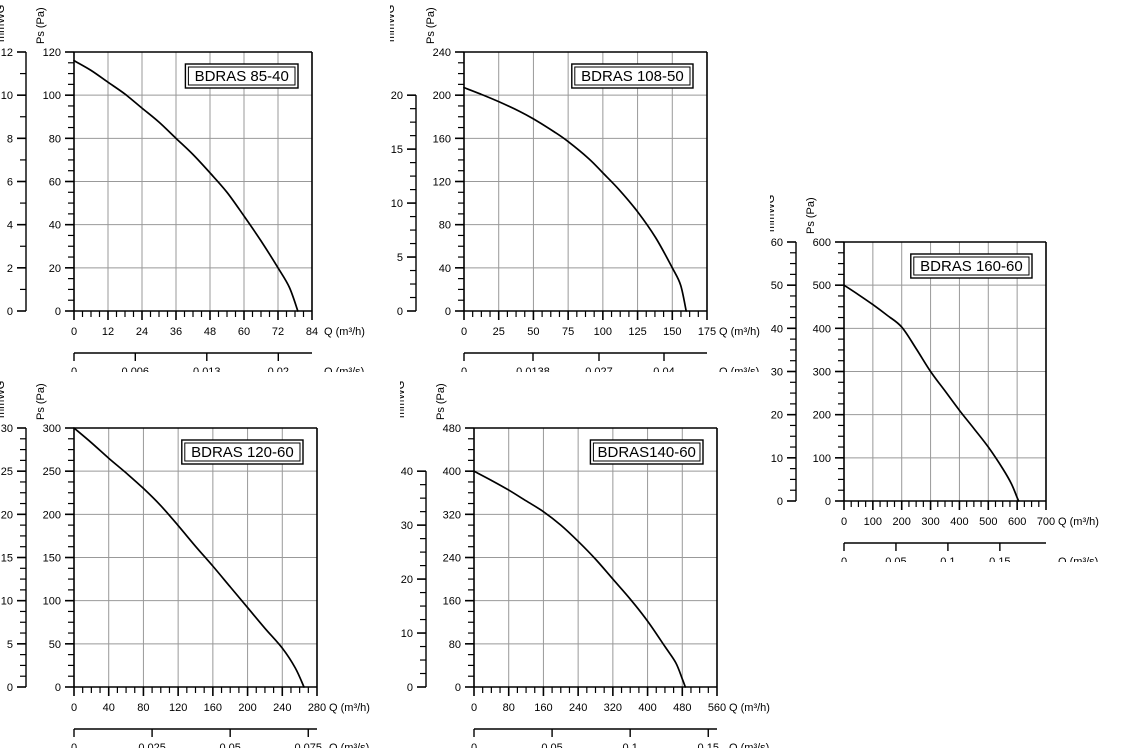 The width and height of the screenshot is (1124, 748). Describe the element at coordinates (220, 700) in the screenshot. I see `x-axis-q-m3h: 0 40 80 120 160 200 240 280 Q (m³/h)` at that location.